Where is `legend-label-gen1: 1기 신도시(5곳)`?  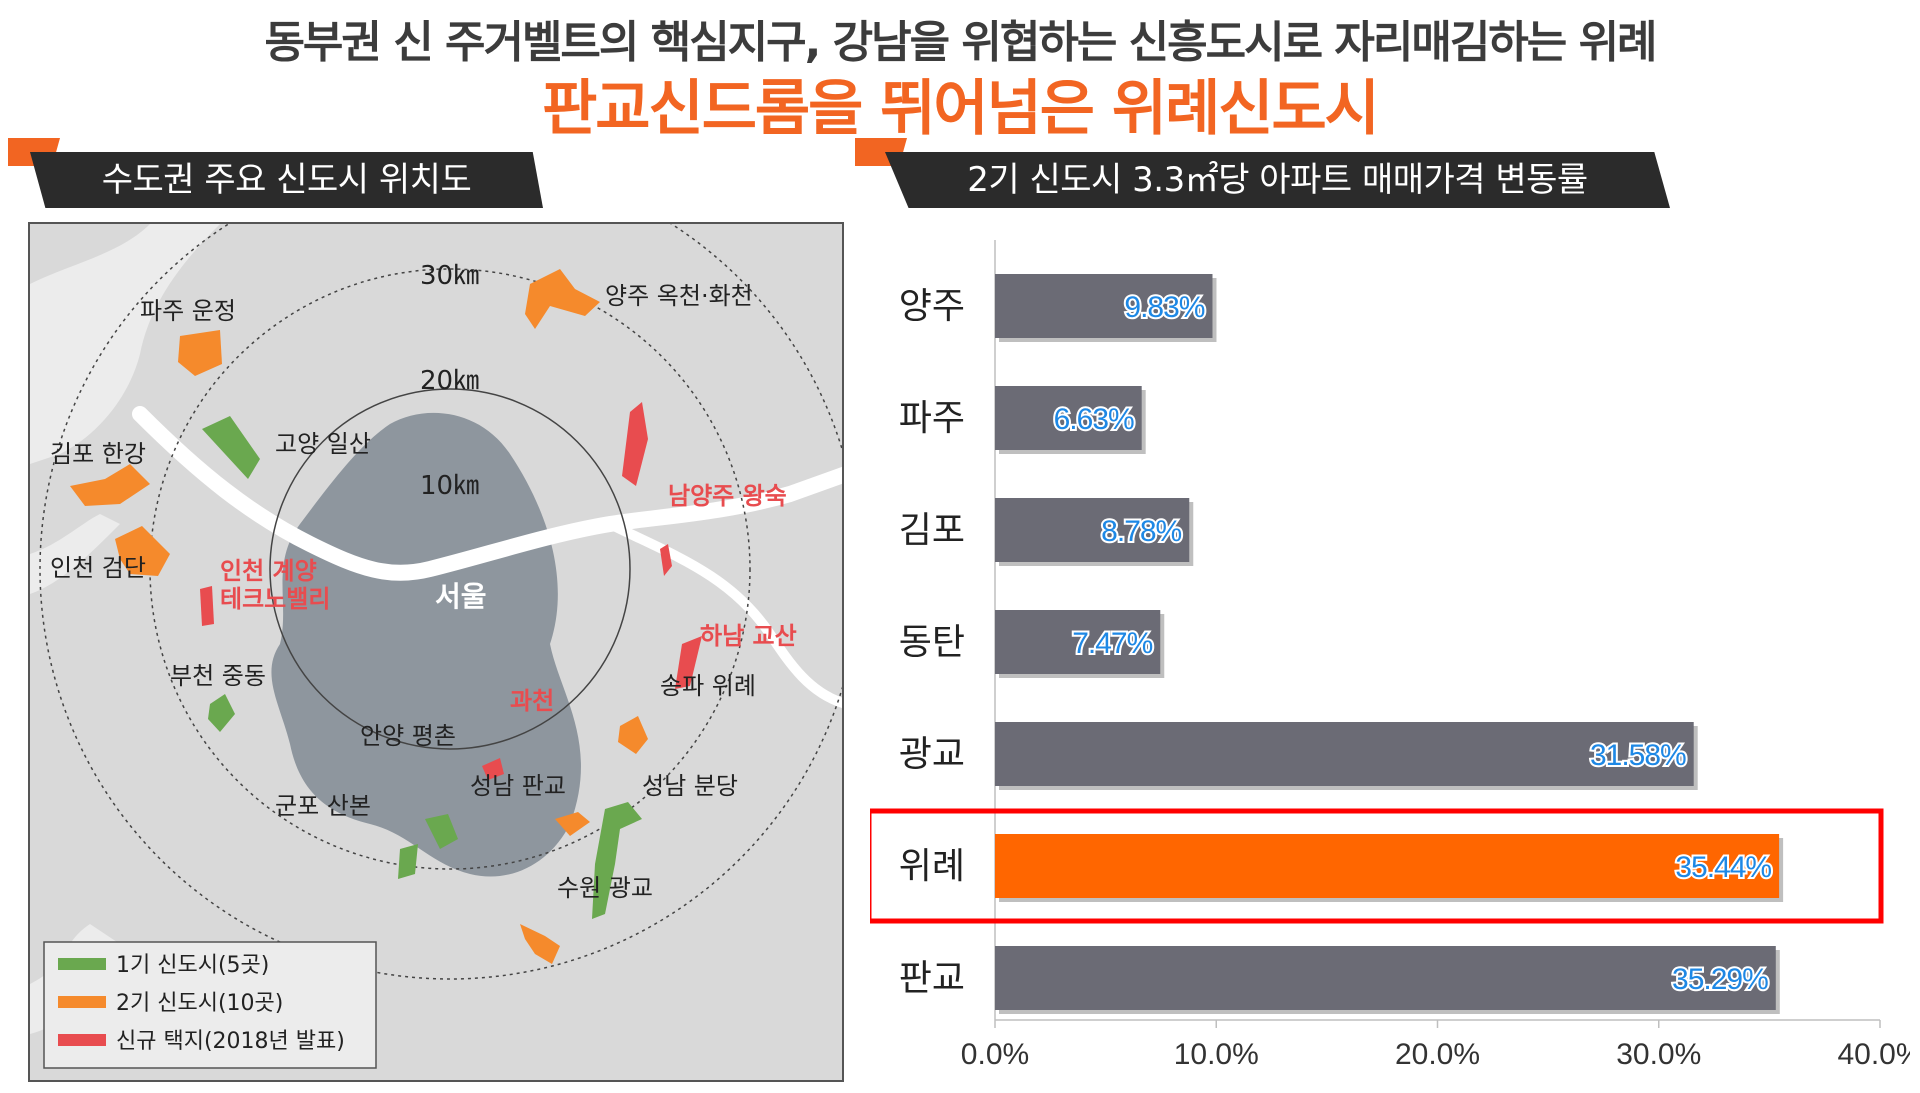
legend-label-gen1: 1기 신도시(5곳) is located at coordinates (192, 965).